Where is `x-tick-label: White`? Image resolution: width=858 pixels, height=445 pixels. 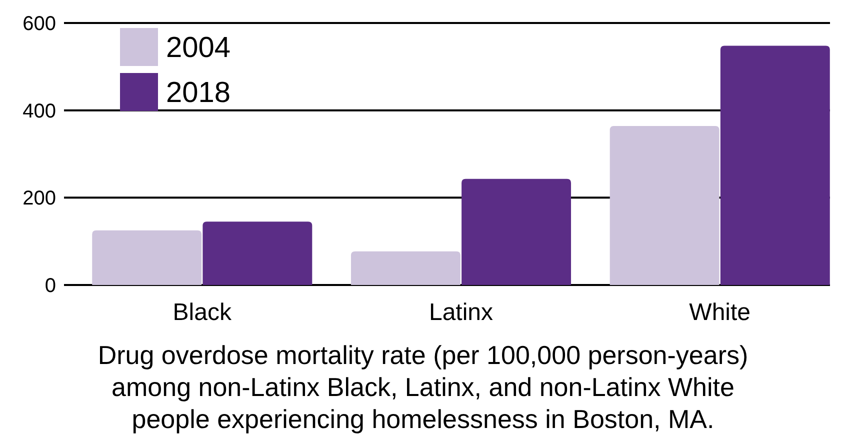
x-tick-label: White is located at coordinates (720, 312).